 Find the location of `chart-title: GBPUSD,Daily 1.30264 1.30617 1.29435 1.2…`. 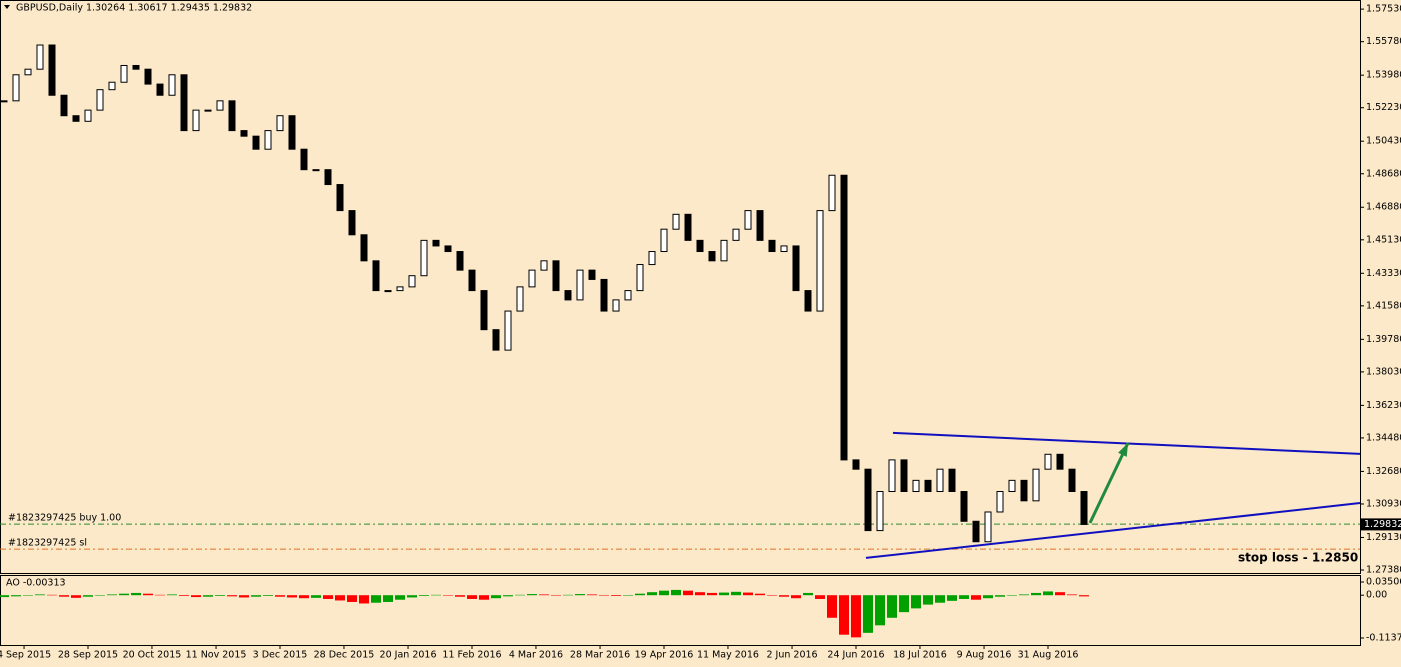

chart-title: GBPUSD,Daily 1.30264 1.30617 1.29435 1.2… is located at coordinates (134, 8).